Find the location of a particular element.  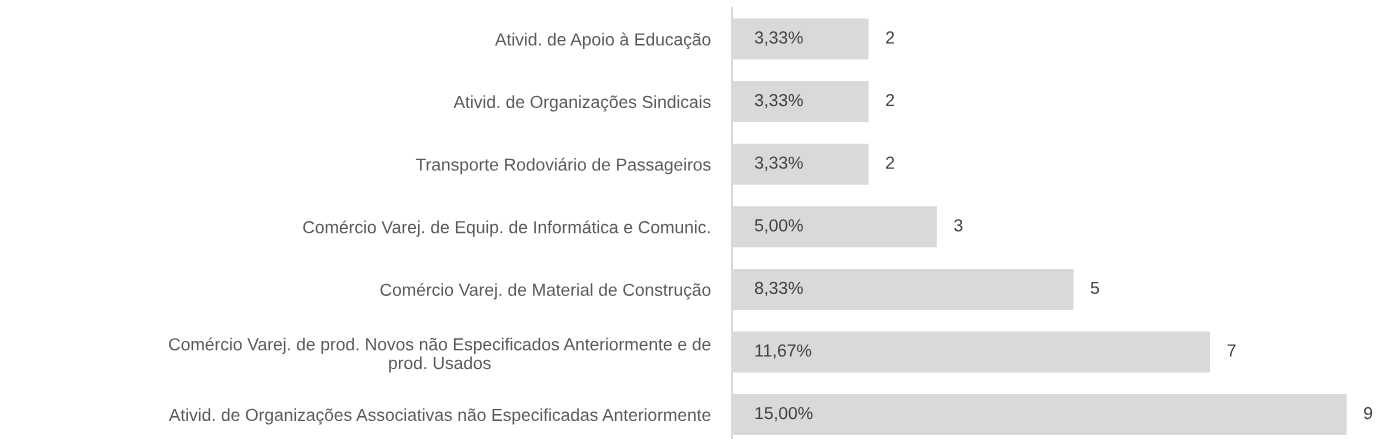

y-tick-label: Comércio Varej. de Material de Construção is located at coordinates (545, 291).